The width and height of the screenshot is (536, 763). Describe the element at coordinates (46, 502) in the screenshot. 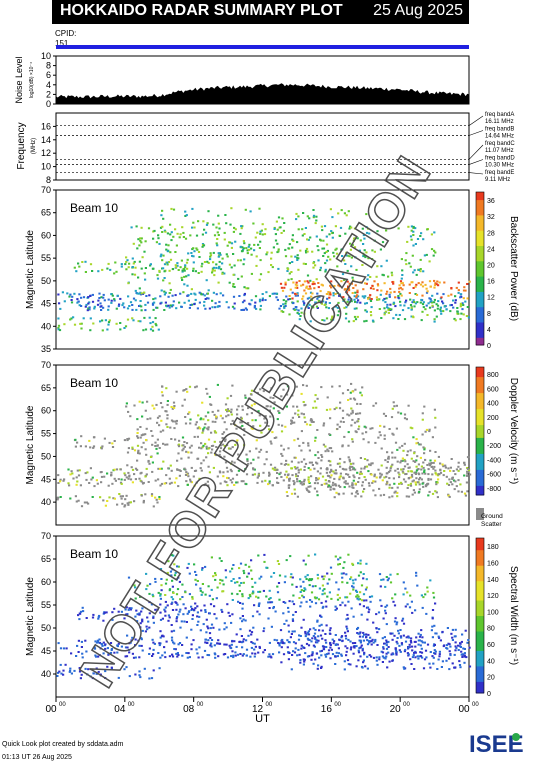

I see `latitude-ytick-label: 40` at that location.